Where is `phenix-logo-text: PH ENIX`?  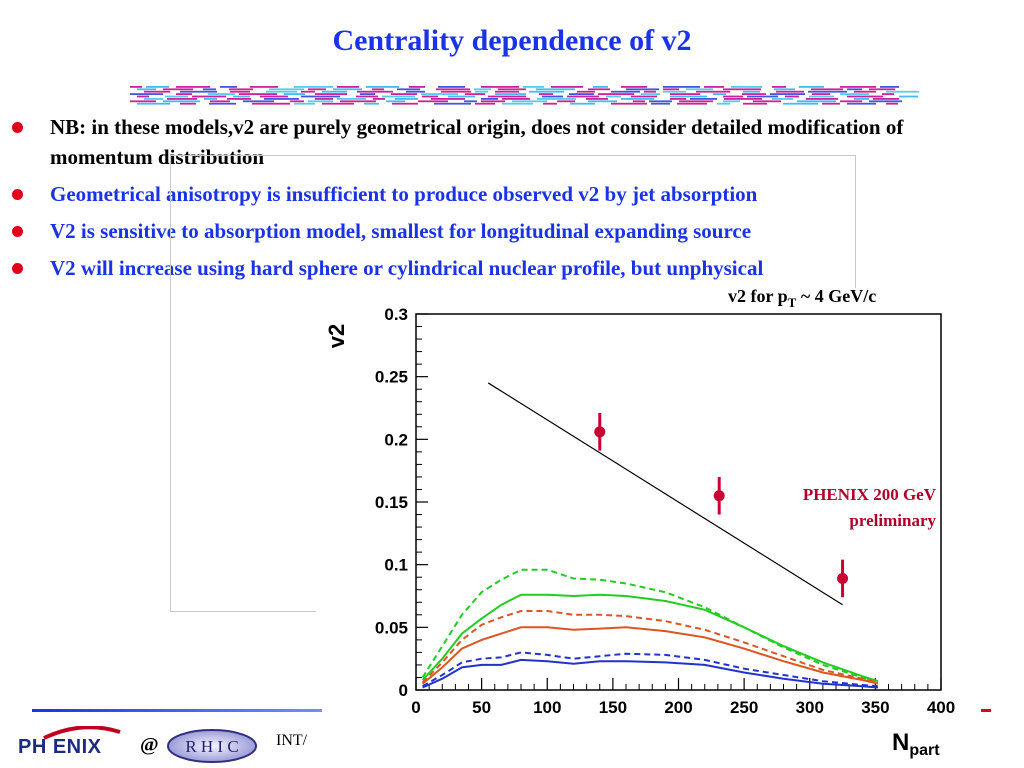
phenix-logo-text: PH ENIX is located at coordinates (60, 747).